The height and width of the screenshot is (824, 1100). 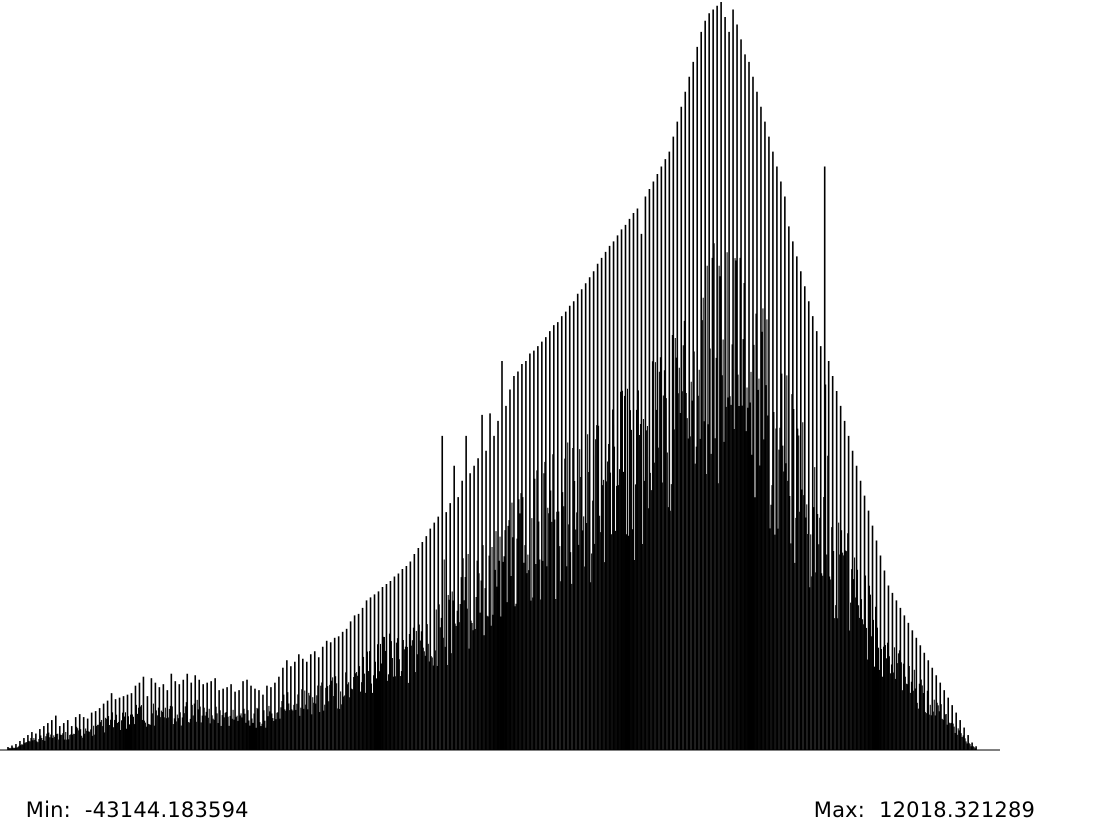 I want to click on min-value: -43144.183594, so click(x=166, y=810).